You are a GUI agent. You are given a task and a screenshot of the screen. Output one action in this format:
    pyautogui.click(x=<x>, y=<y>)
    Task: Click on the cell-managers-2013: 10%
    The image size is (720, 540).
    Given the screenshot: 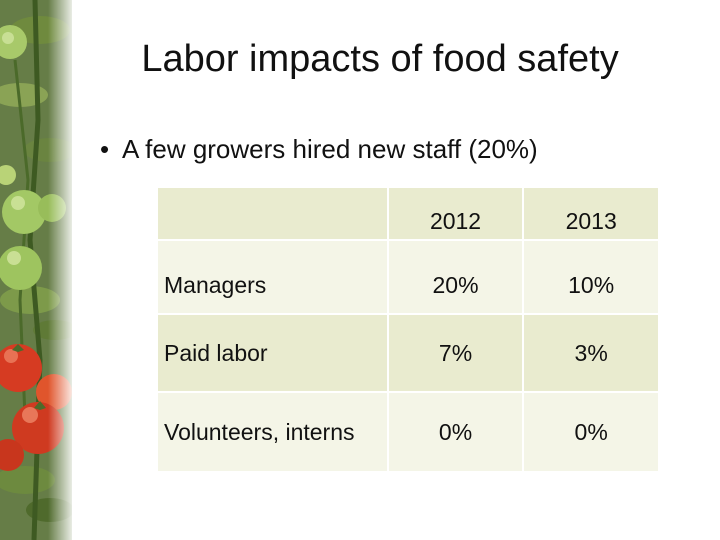 What is the action you would take?
    pyautogui.click(x=591, y=277)
    